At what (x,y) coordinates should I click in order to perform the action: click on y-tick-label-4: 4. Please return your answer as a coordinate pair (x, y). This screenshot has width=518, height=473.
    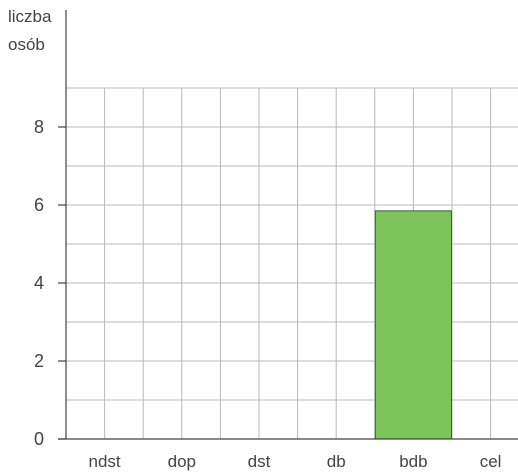
    Looking at the image, I should click on (39, 283).